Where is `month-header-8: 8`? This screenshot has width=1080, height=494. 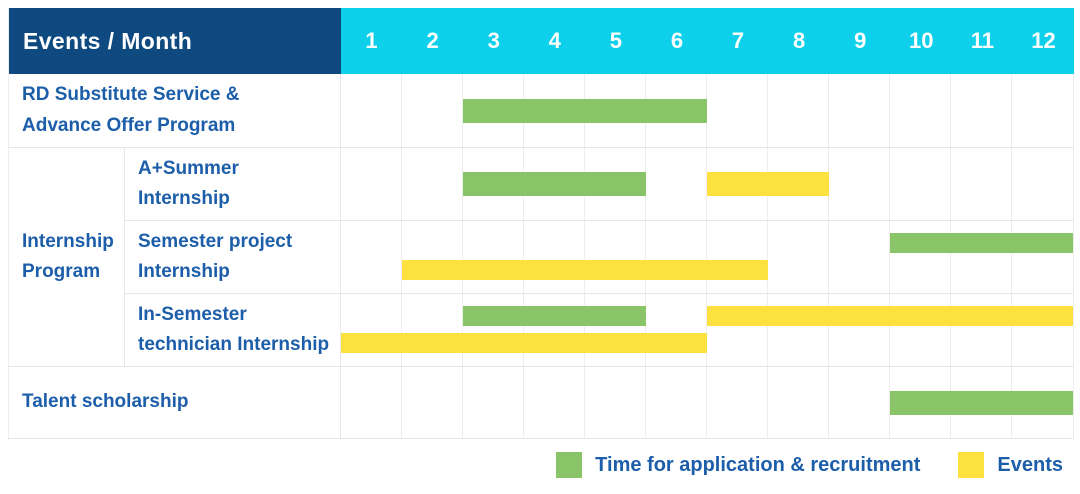
month-header-8: 8 is located at coordinates (799, 40).